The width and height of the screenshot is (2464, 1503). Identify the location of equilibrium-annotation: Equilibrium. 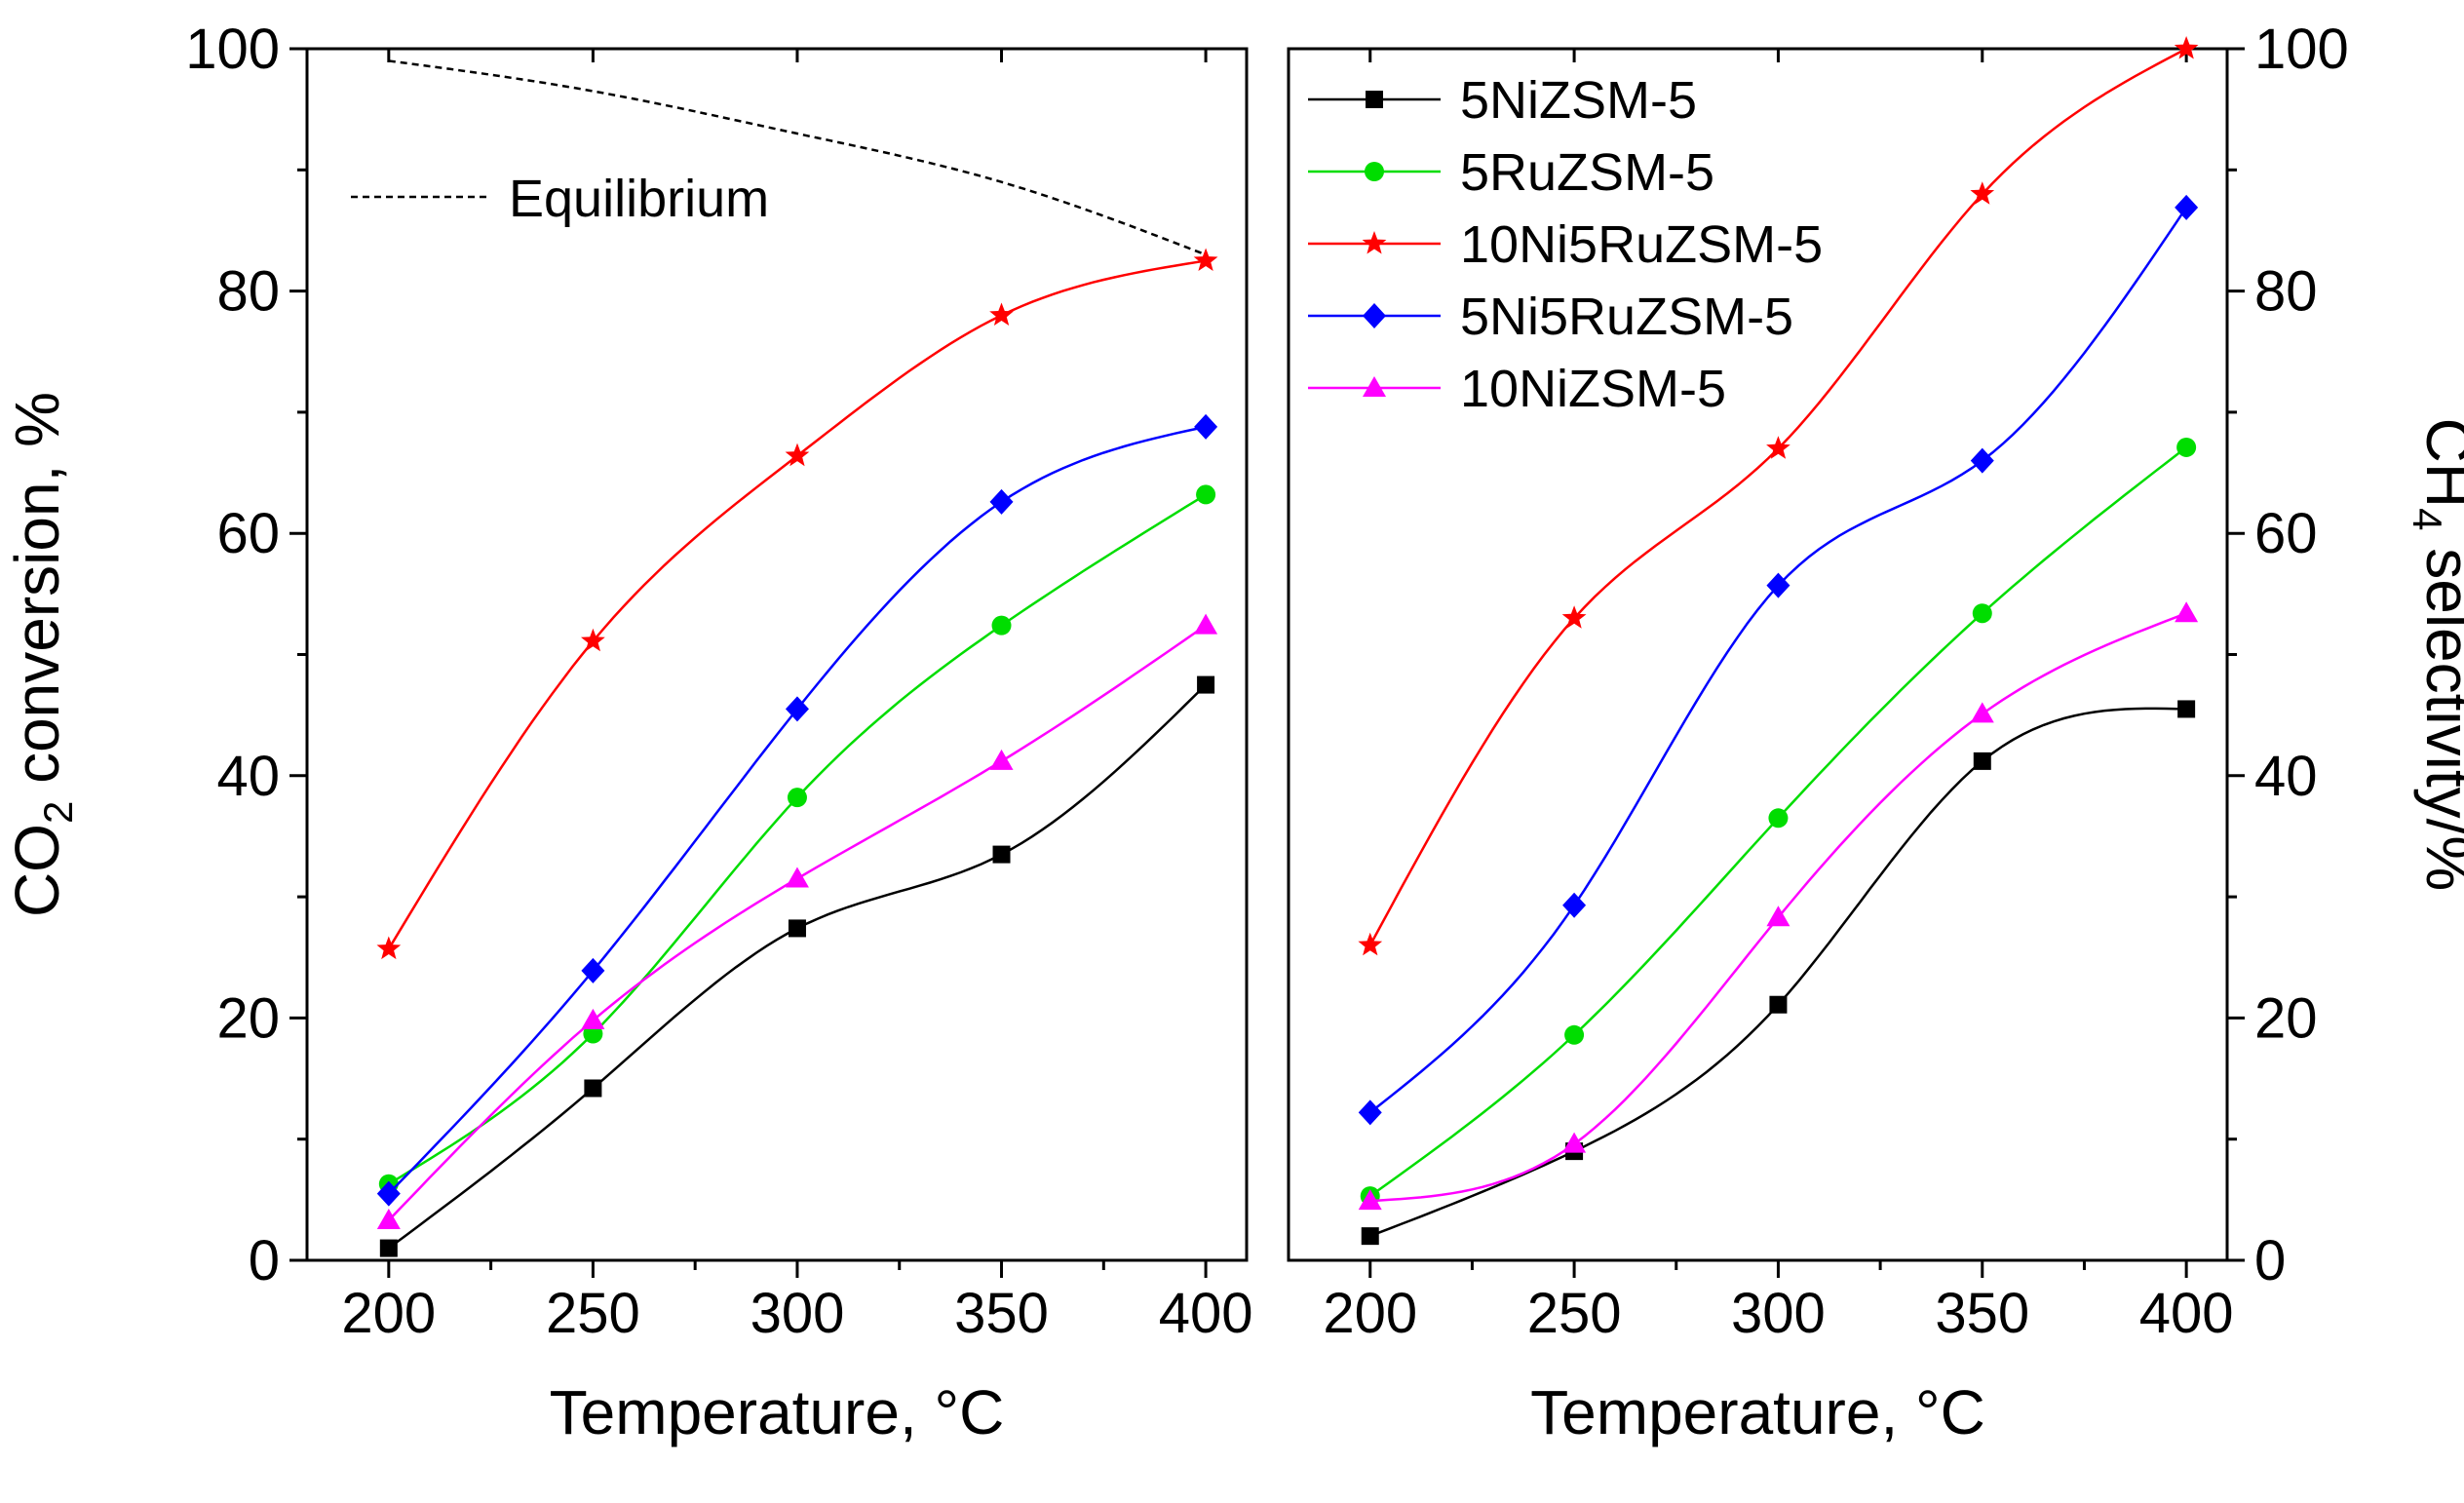
(639, 199).